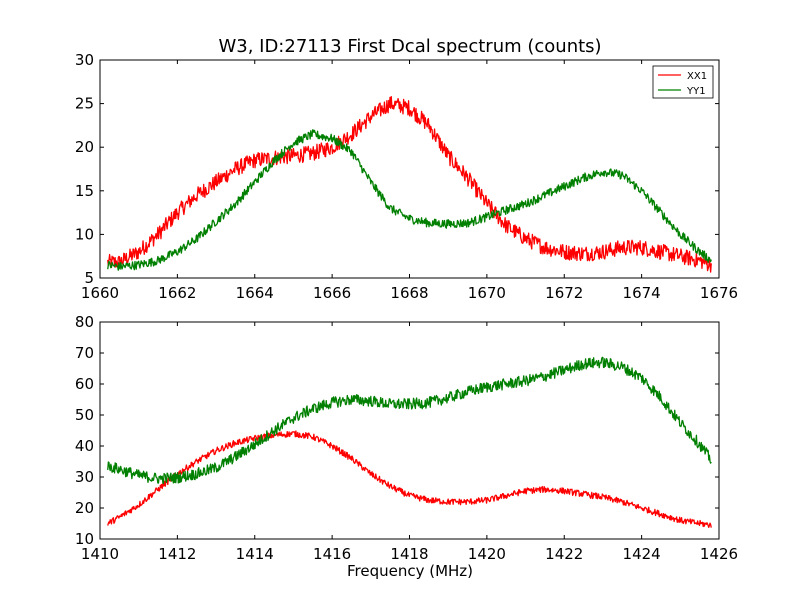  Describe the element at coordinates (409, 554) in the screenshot. I see `x-tick-label: 1418` at that location.